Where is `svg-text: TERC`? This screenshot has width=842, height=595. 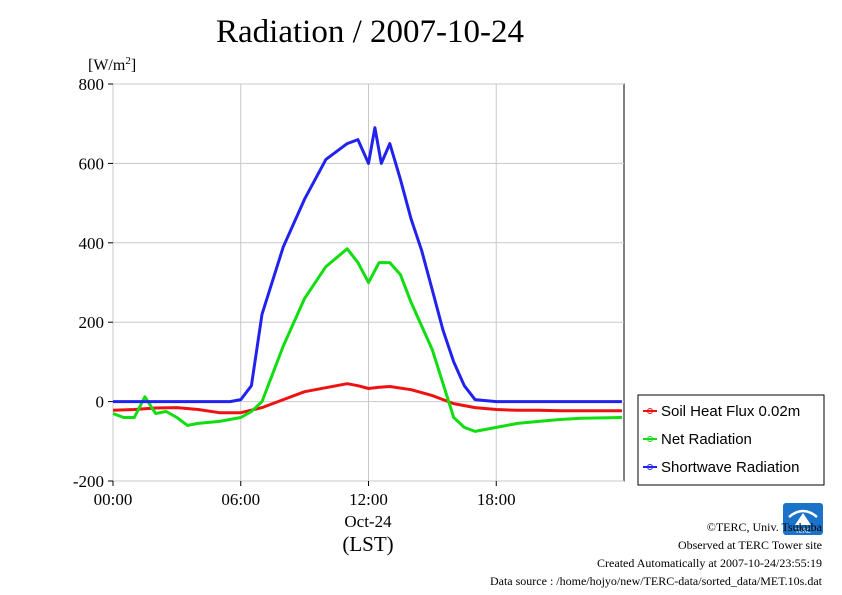 svg-text: TERC is located at coordinates (802, 531).